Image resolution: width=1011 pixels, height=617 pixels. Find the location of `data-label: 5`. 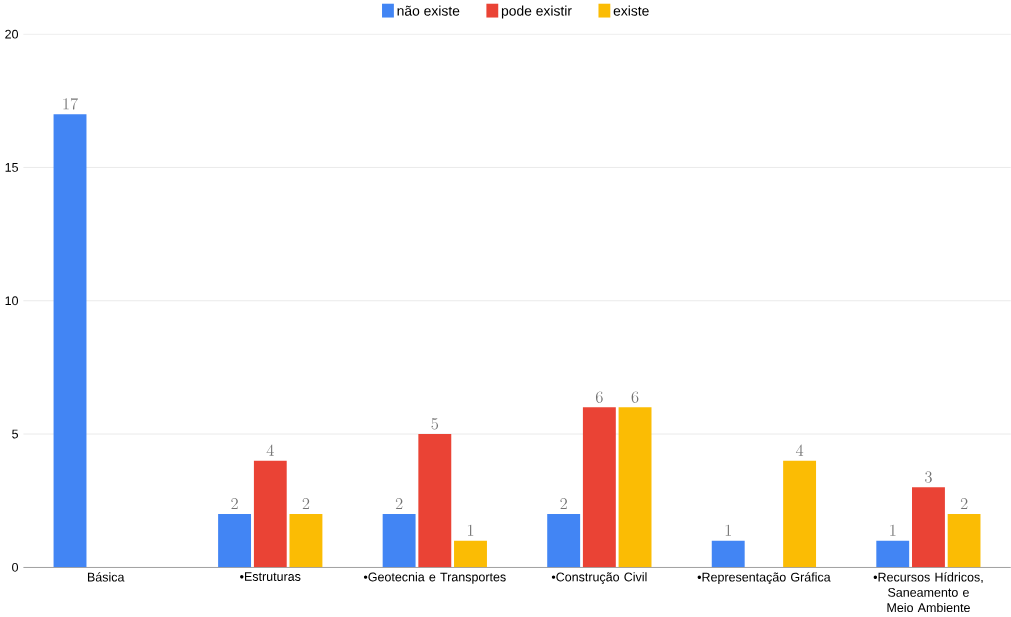

data-label: 5 is located at coordinates (435, 424).